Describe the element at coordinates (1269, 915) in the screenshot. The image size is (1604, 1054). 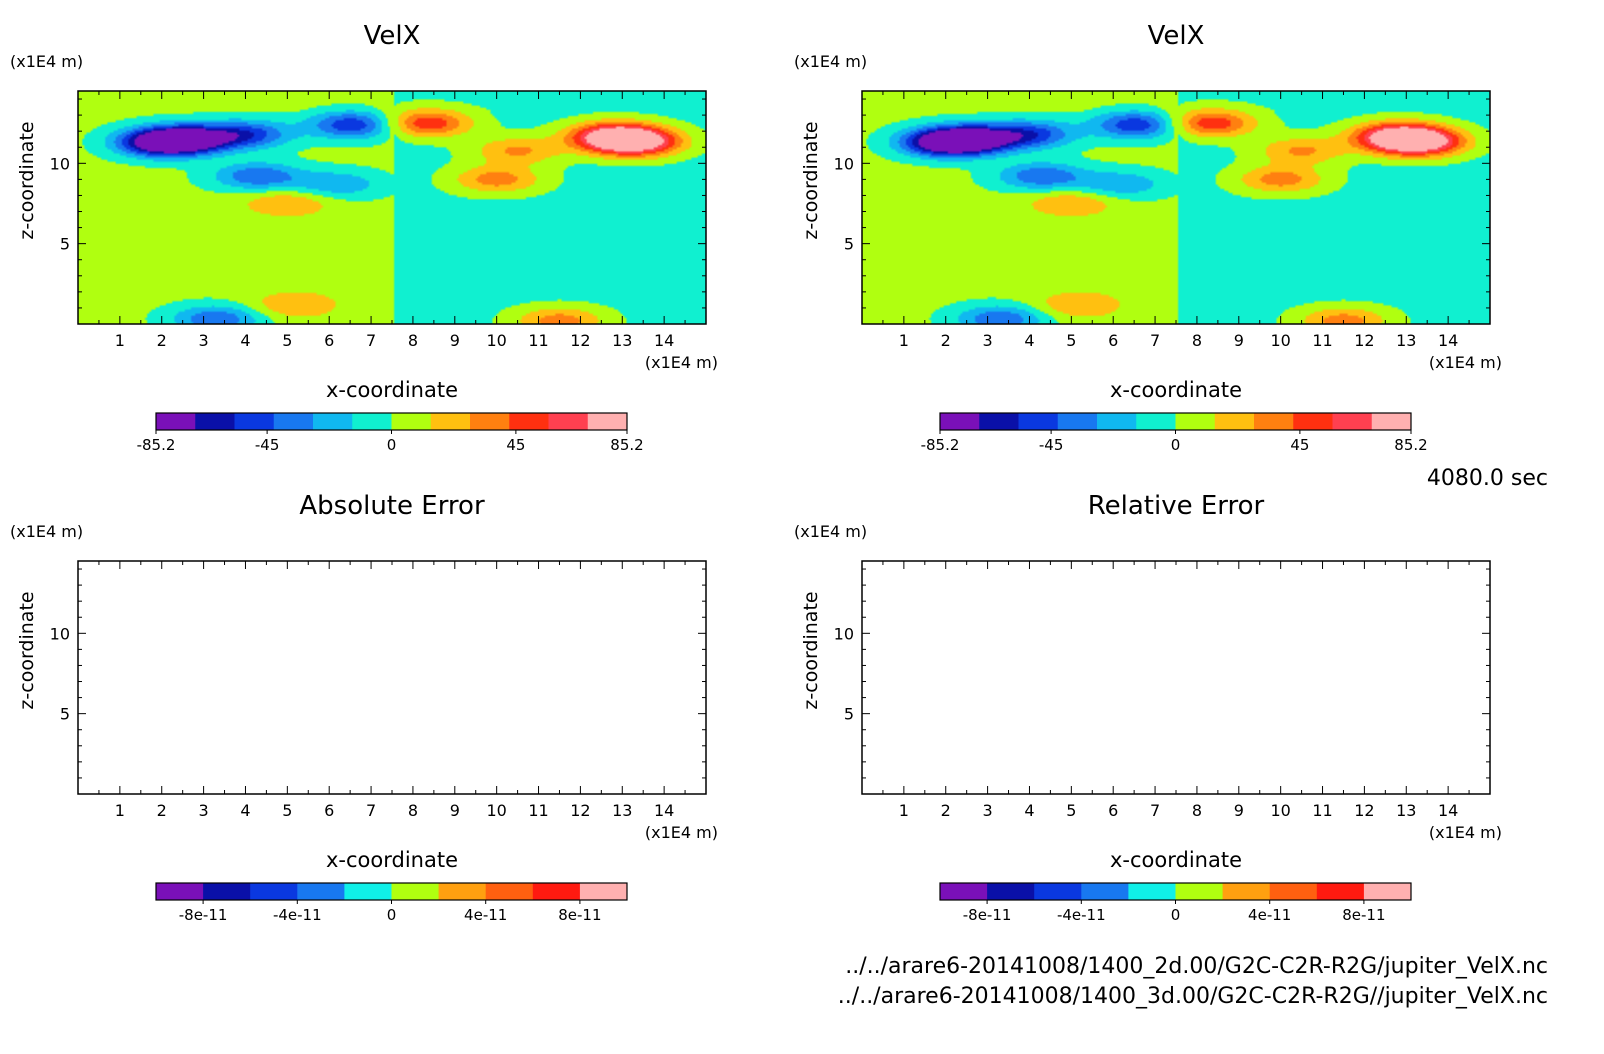
I see `colorbar-tick-label: 4e-11` at that location.